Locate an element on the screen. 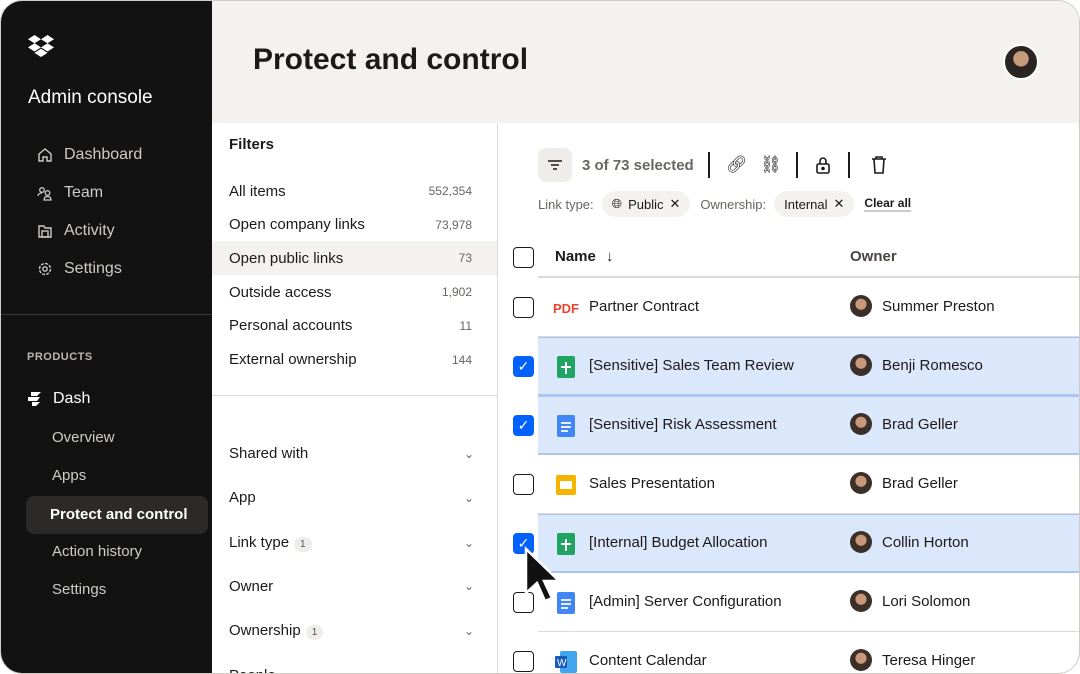  products-heading: PRODUCTS is located at coordinates (60, 357).